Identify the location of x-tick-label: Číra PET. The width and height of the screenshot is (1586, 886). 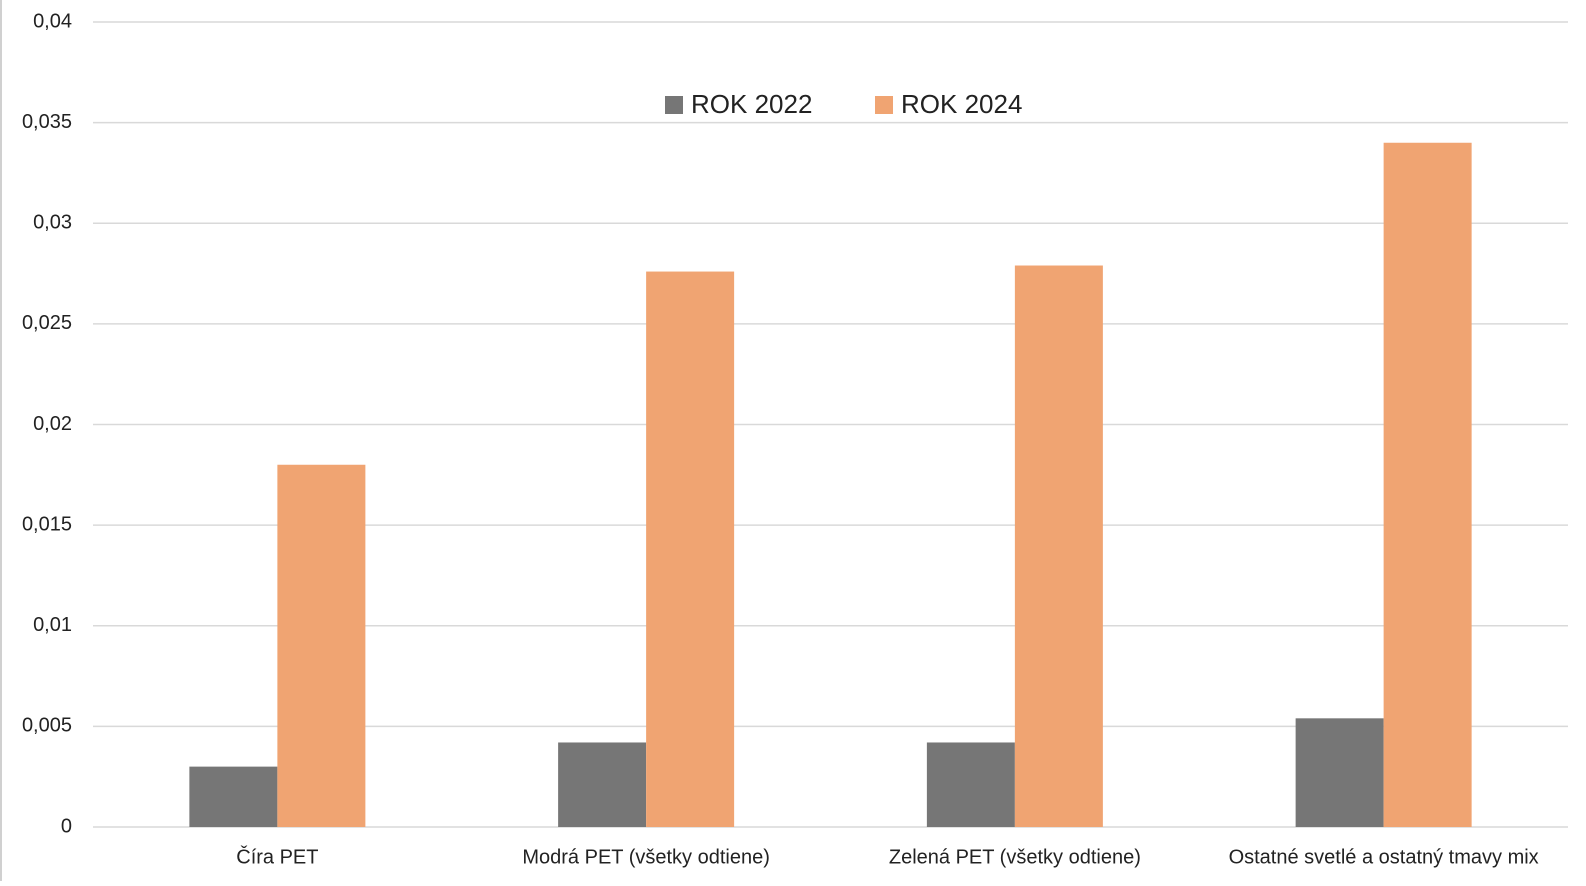
(277, 856).